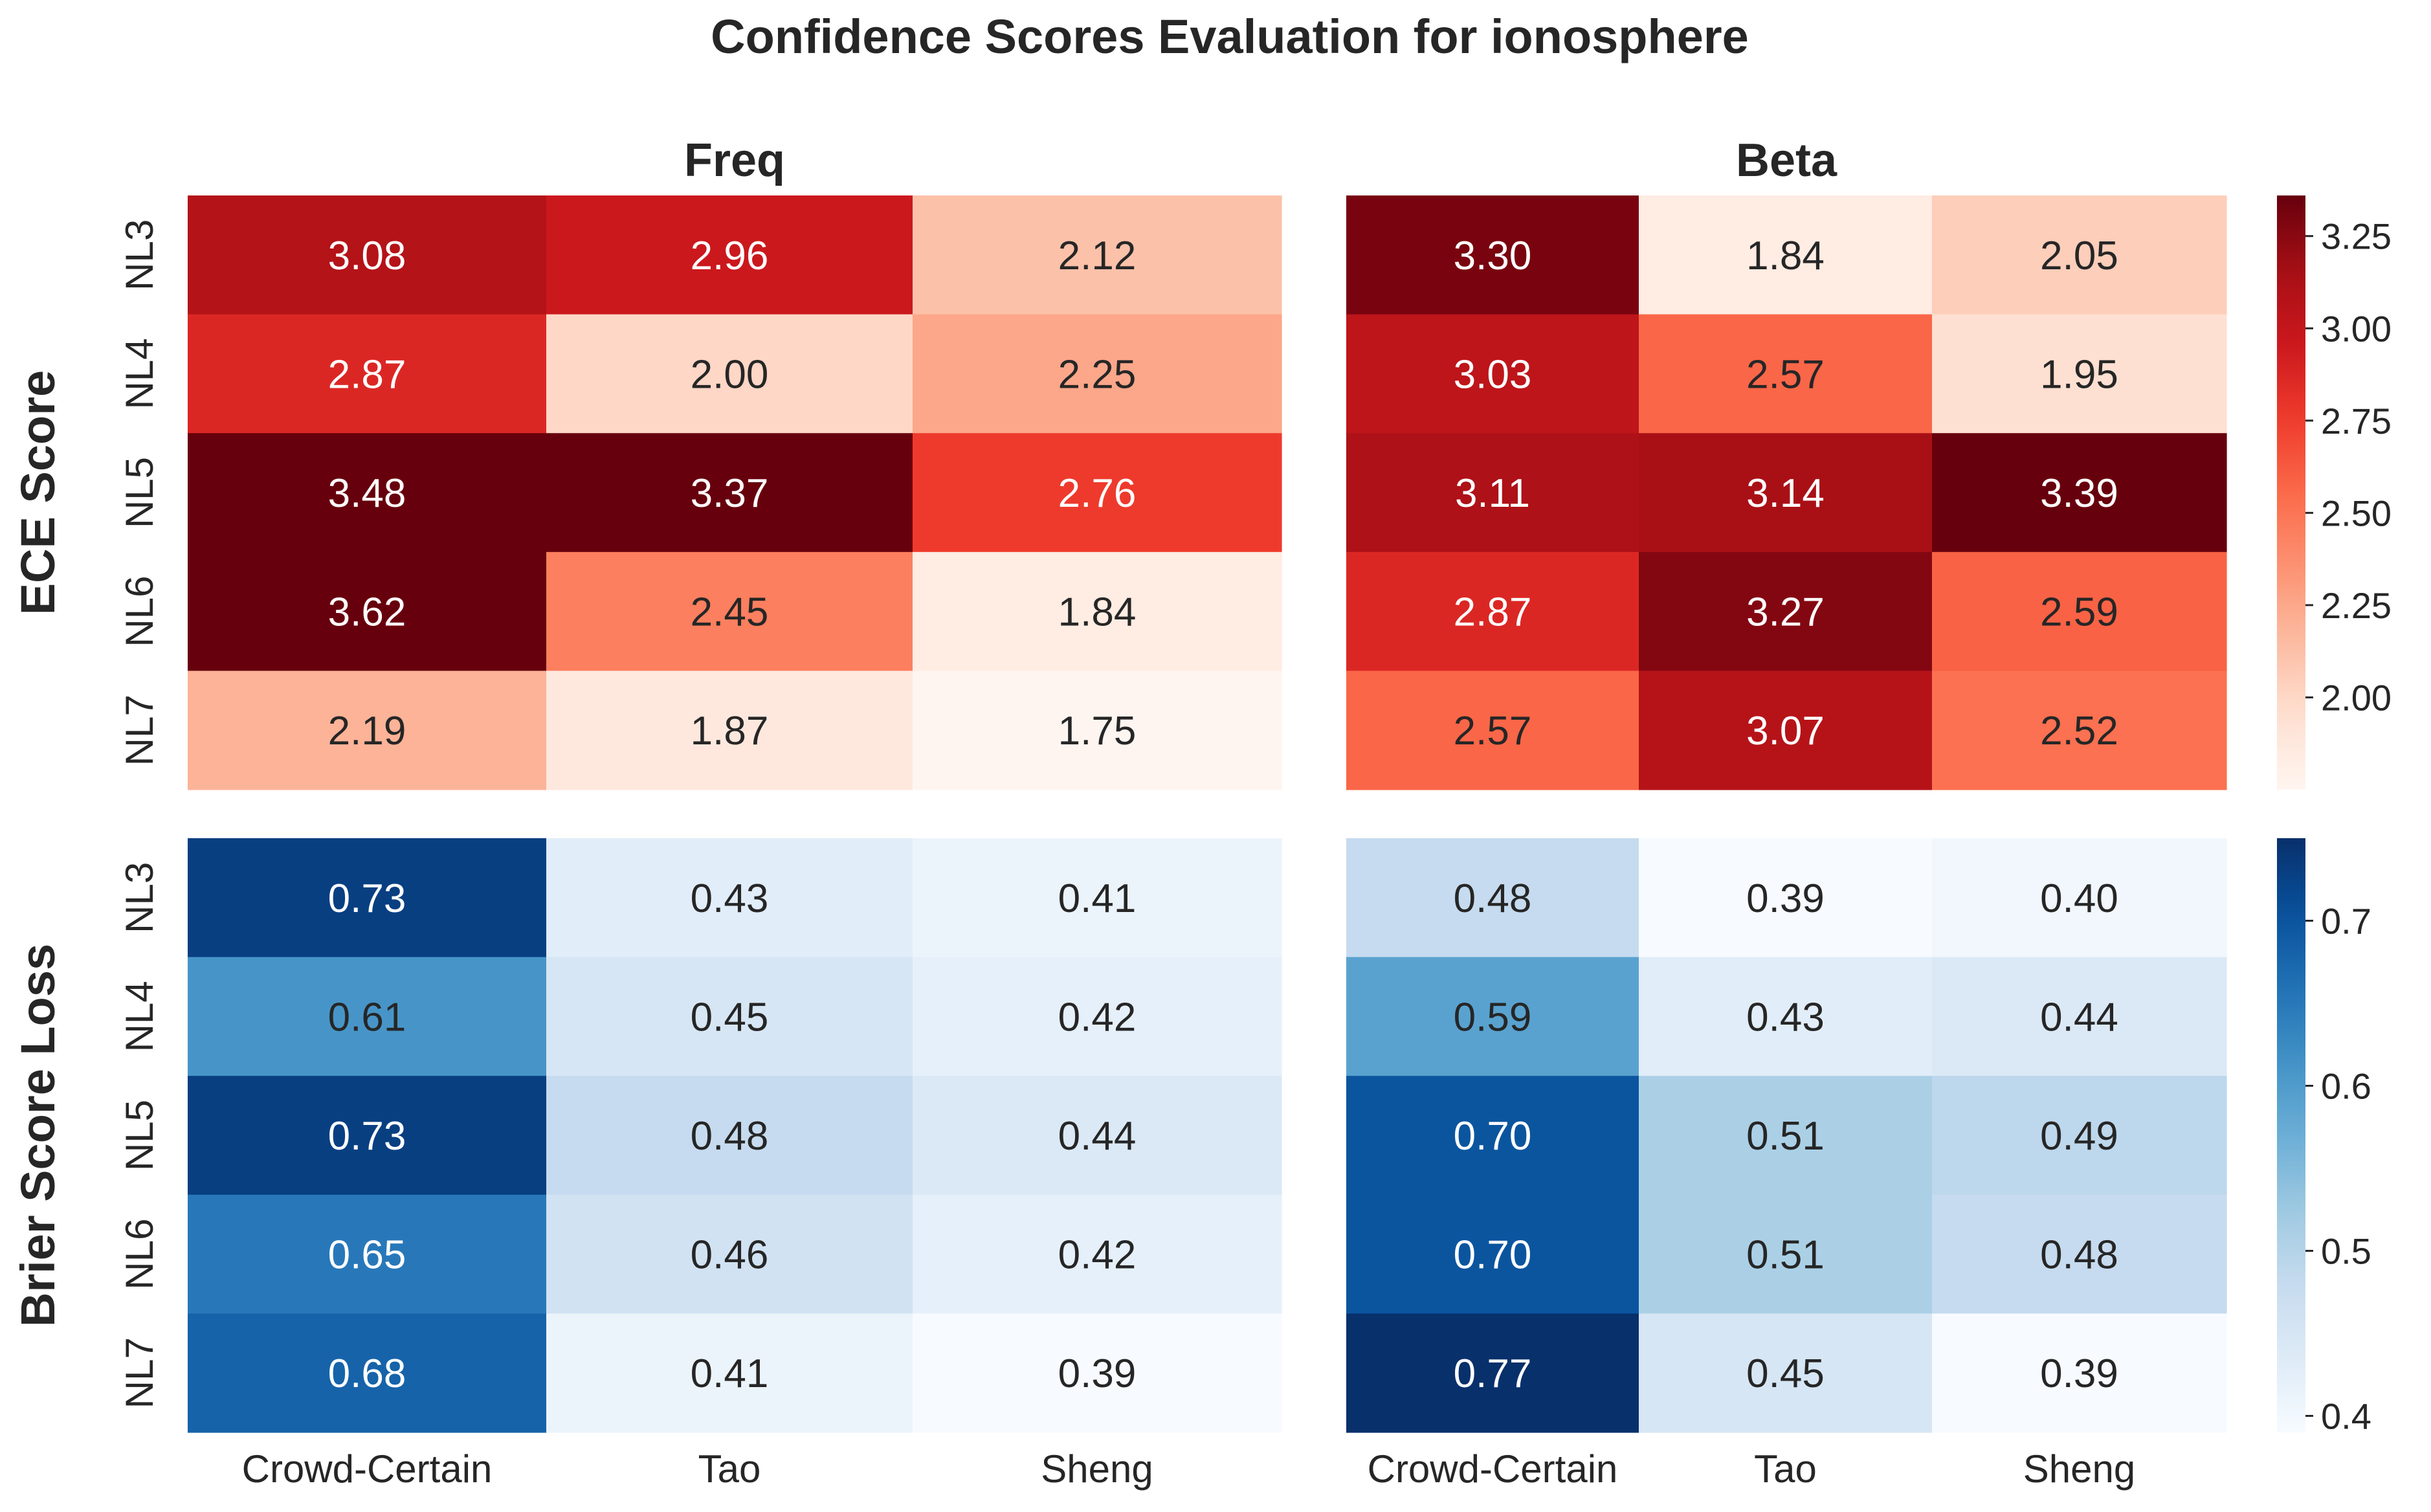  What do you see at coordinates (2346, 1251) in the screenshot?
I see `colorbar-tick-label: 0.5` at bounding box center [2346, 1251].